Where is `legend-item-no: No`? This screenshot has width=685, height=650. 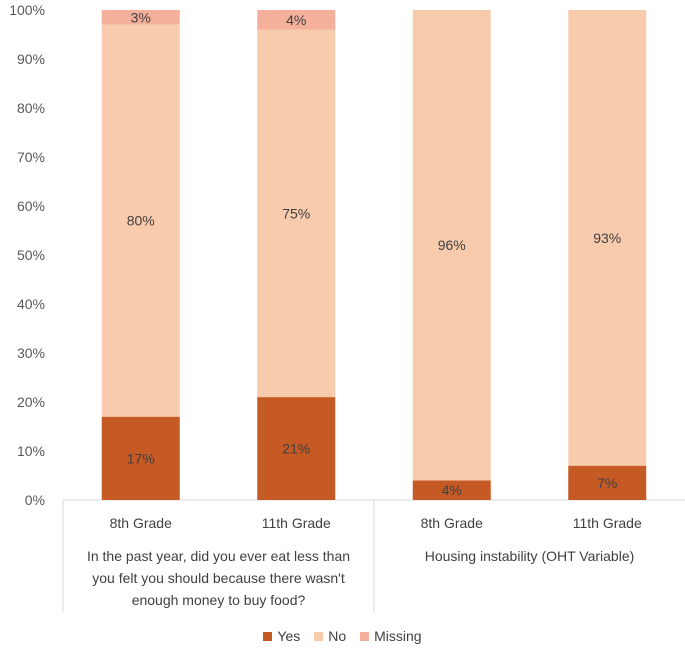
legend-item-no: No is located at coordinates (330, 636).